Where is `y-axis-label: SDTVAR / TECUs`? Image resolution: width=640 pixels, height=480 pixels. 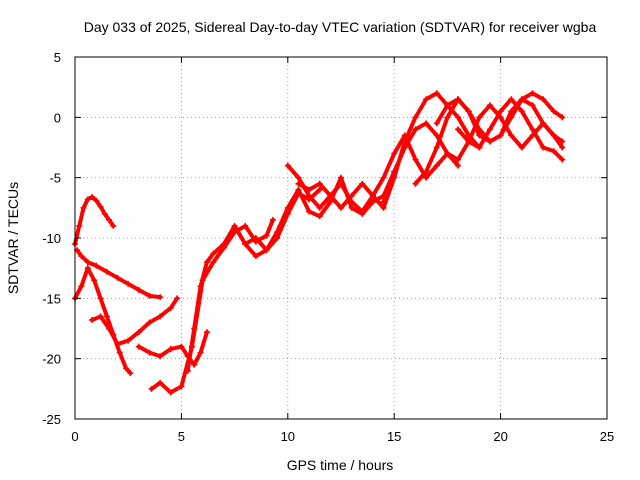
y-axis-label: SDTVAR / TECUs is located at coordinates (13, 238).